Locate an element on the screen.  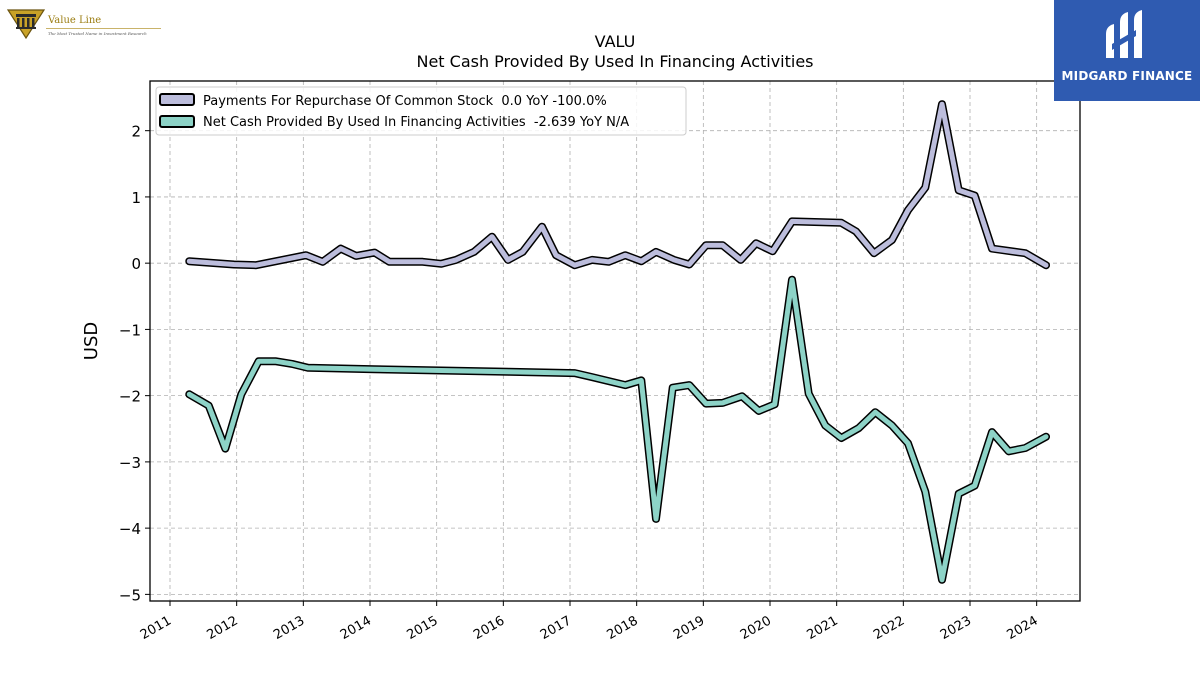
x-tick-label: 2014 is located at coordinates (356, 628).